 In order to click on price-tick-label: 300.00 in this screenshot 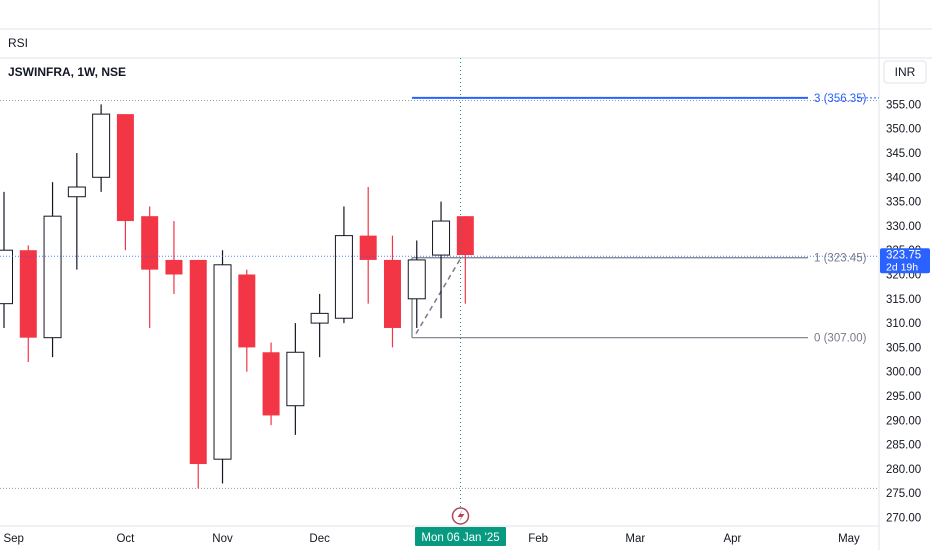, I will do `click(903, 373)`.